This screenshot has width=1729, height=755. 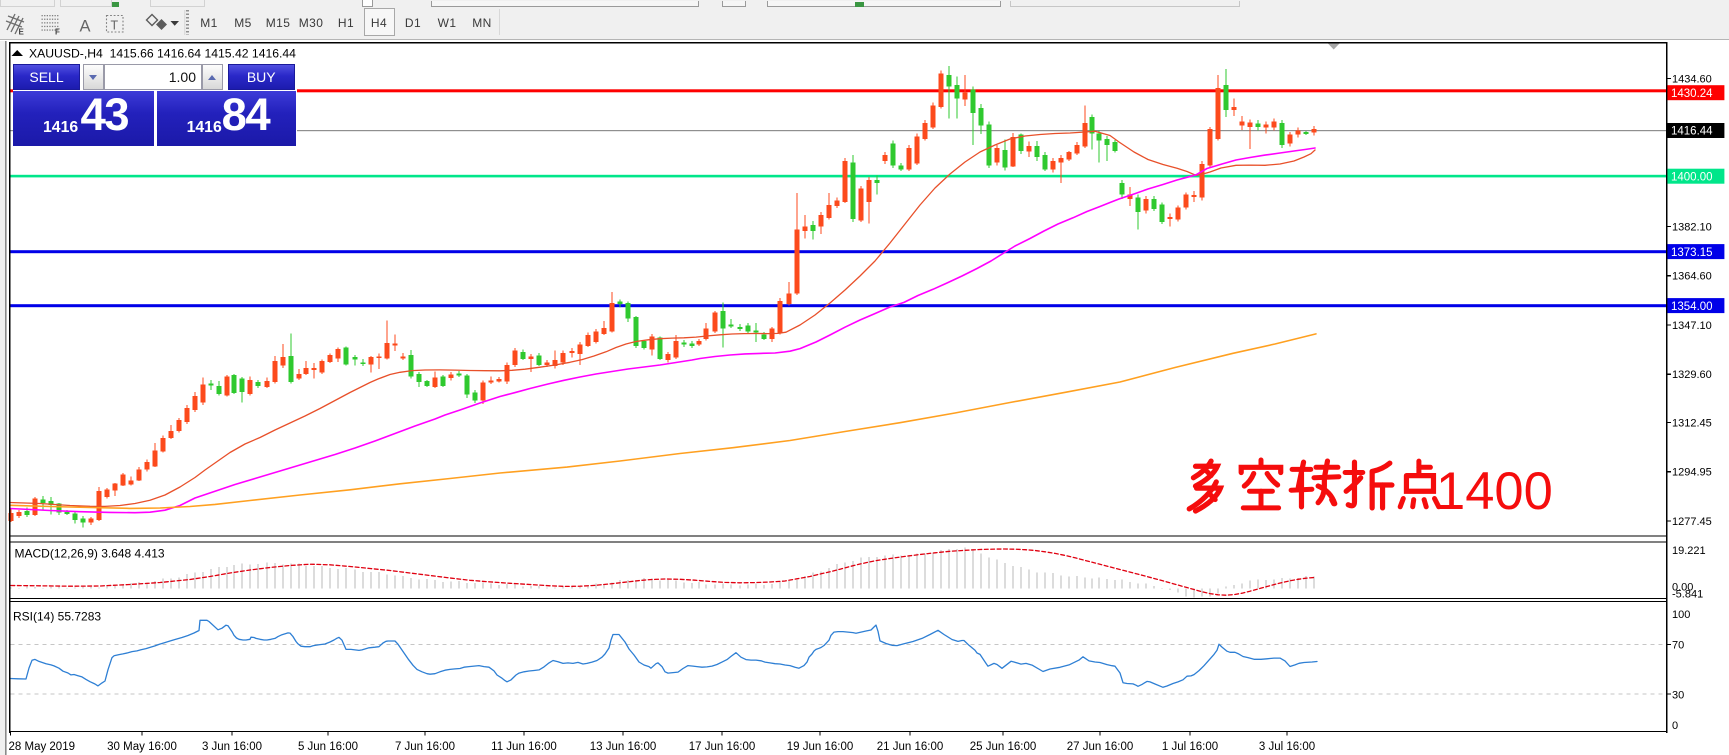 I want to click on svg-text: 13 Jun 16:00, so click(x=623, y=747).